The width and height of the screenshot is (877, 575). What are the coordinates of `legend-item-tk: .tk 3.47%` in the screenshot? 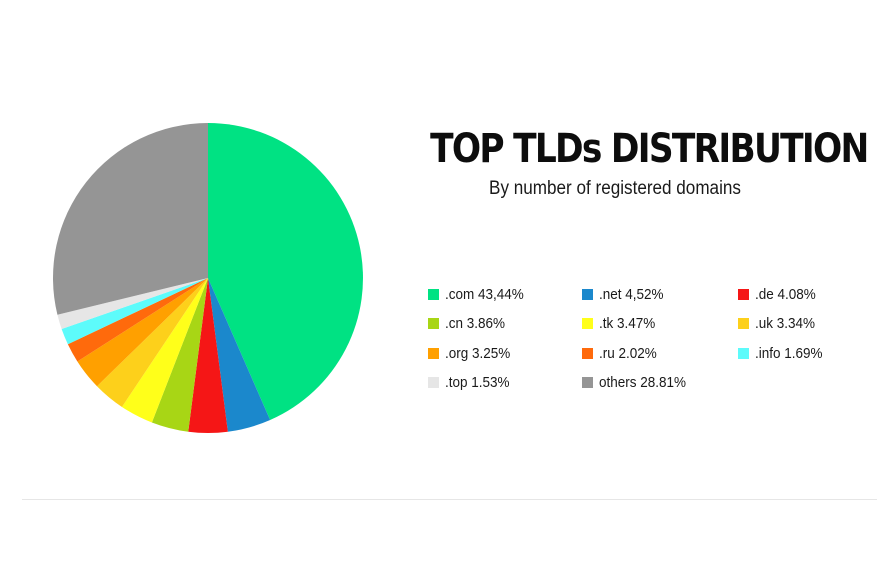 It's located at (622, 323).